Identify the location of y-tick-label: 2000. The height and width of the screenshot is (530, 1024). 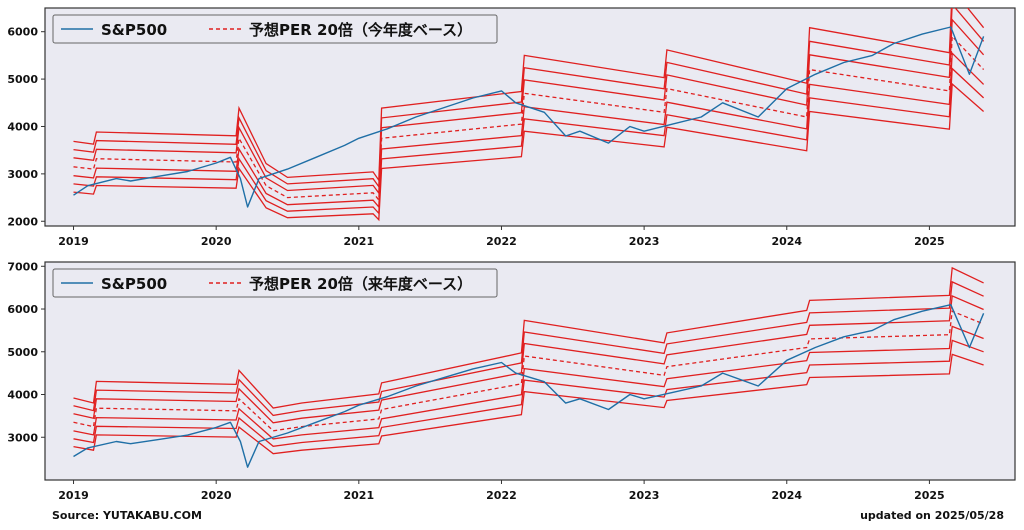
(22, 221).